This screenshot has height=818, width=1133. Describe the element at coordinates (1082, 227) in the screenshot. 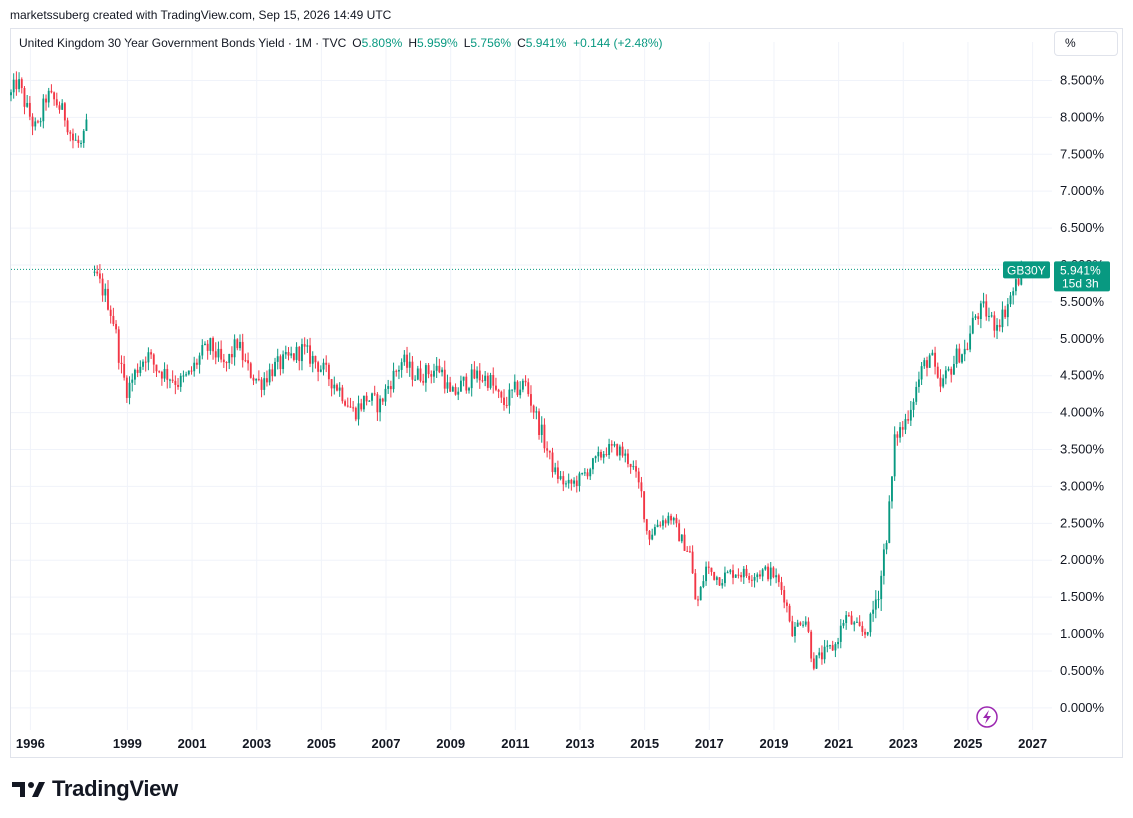

I see `price-tick-label: 6.500%` at that location.